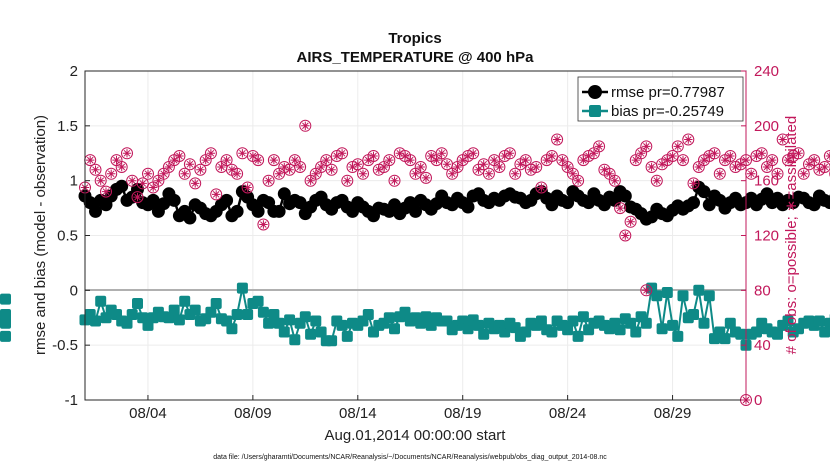 The height and width of the screenshot is (470, 830). Describe the element at coordinates (668, 92) in the screenshot. I see `legend-label-rmse: rmse pr=0.77987` at that location.